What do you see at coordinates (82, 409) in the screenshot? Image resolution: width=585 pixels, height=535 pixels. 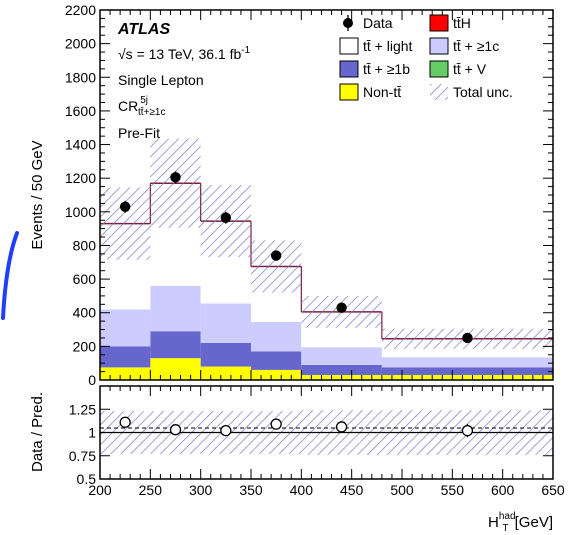 I see `ratio-y-tick-label: 1.25` at bounding box center [82, 409].